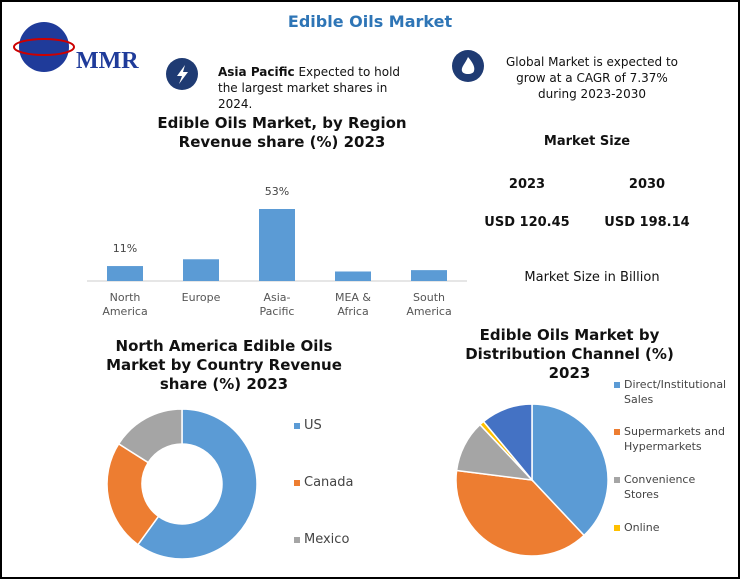 The width and height of the screenshot is (740, 579). I want to click on logo-ring, so click(44, 47).